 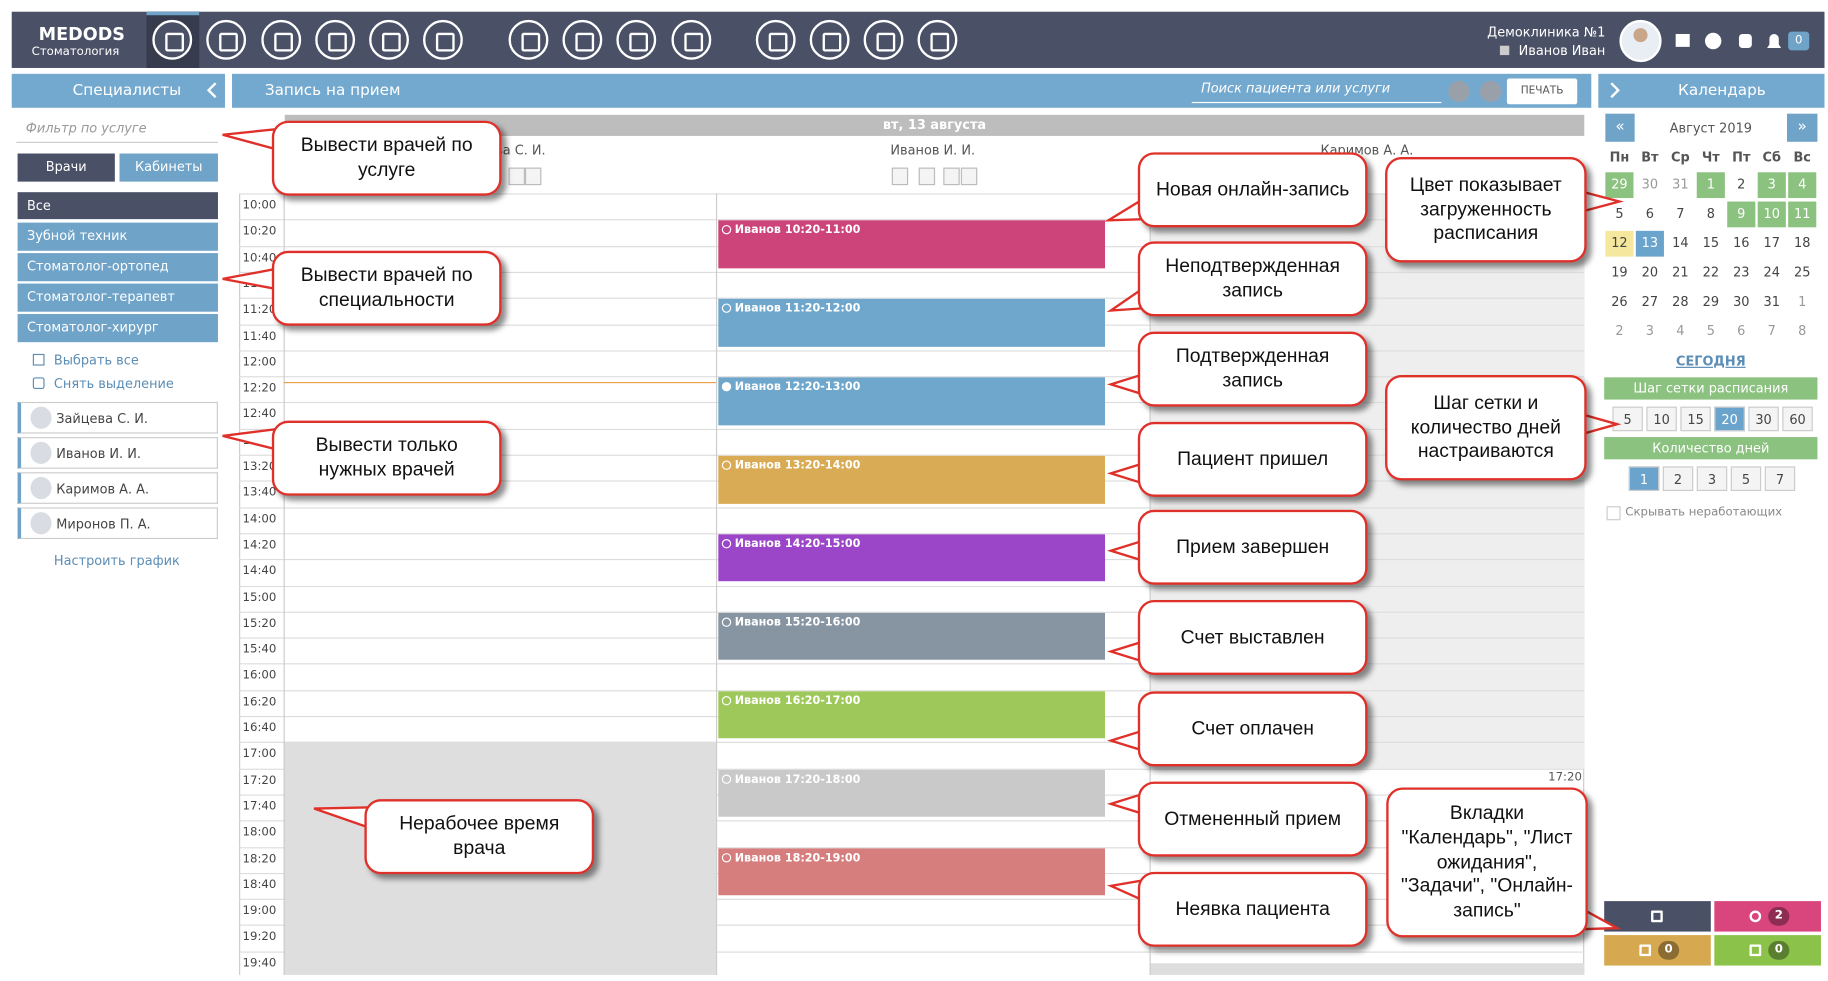 What do you see at coordinates (1771, 185) in the screenshot?
I see `calendar-day: 3` at bounding box center [1771, 185].